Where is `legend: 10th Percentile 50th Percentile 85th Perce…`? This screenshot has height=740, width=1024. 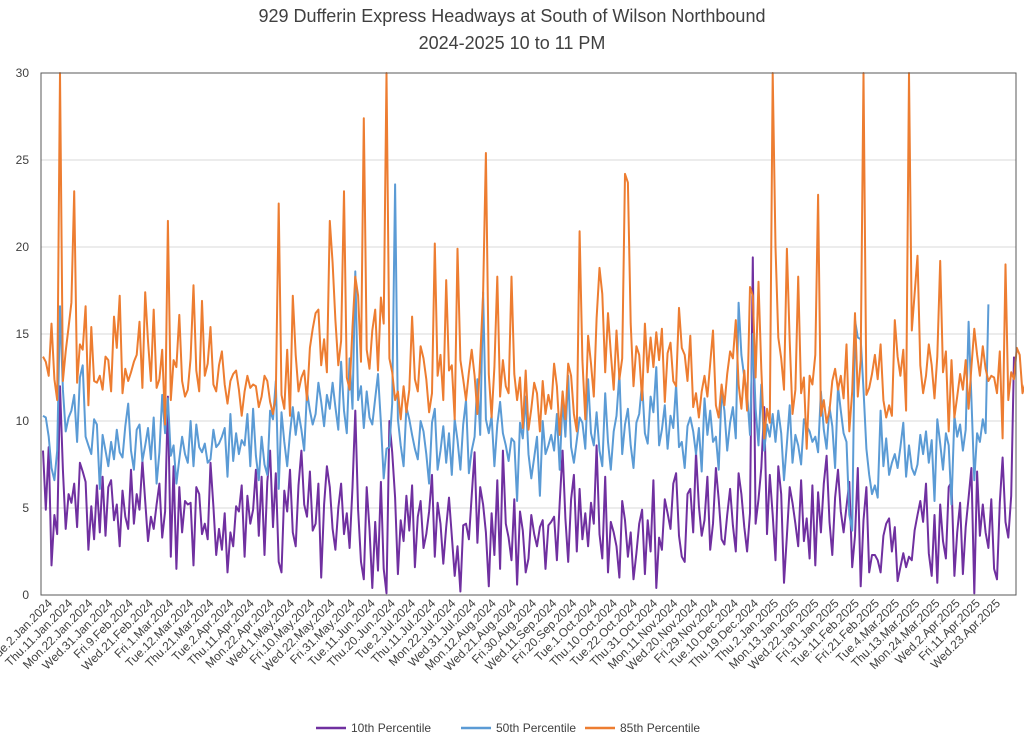
legend: 10th Percentile 50th Percentile 85th Perce… is located at coordinates (508, 728).